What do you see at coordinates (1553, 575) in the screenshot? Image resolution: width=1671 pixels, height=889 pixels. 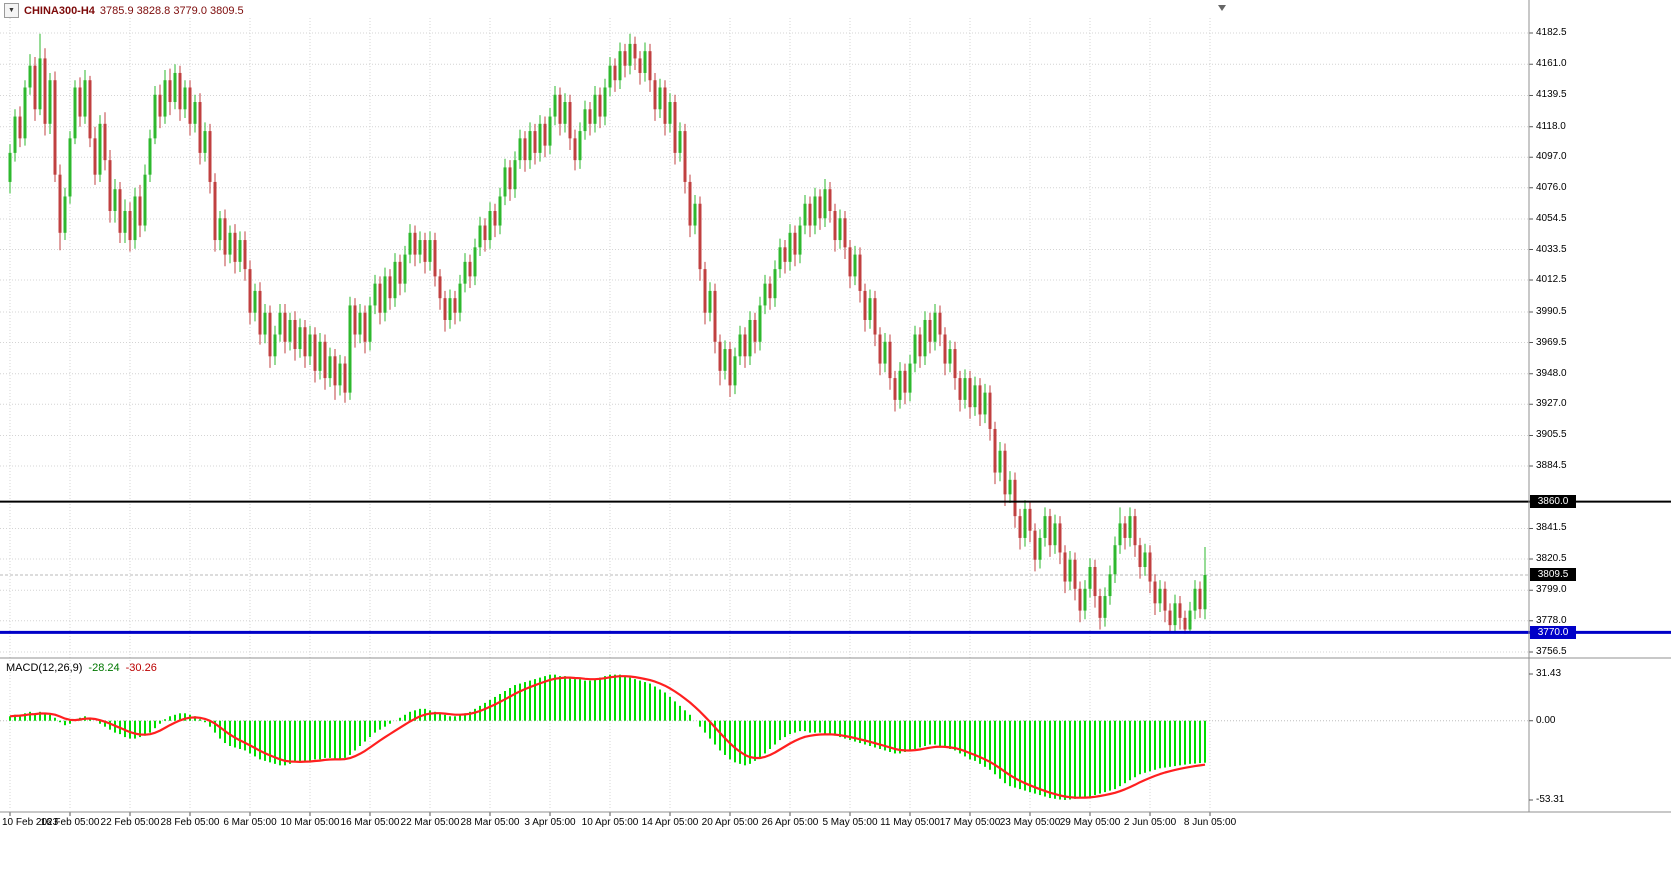 I see `price-badge: 3809.5` at bounding box center [1553, 575].